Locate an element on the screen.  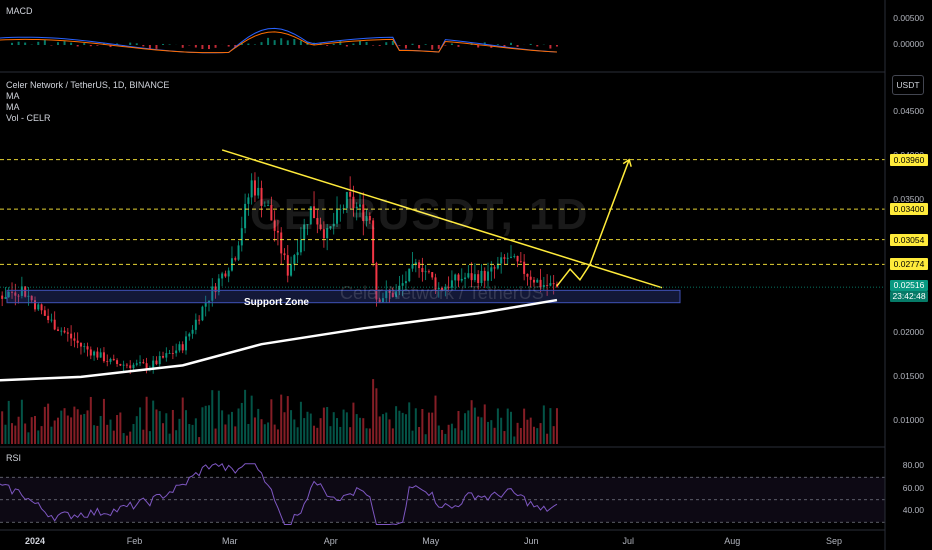
symbol-watermark-sub: Celer Network / TetherUS is located at coordinates (442, 293).